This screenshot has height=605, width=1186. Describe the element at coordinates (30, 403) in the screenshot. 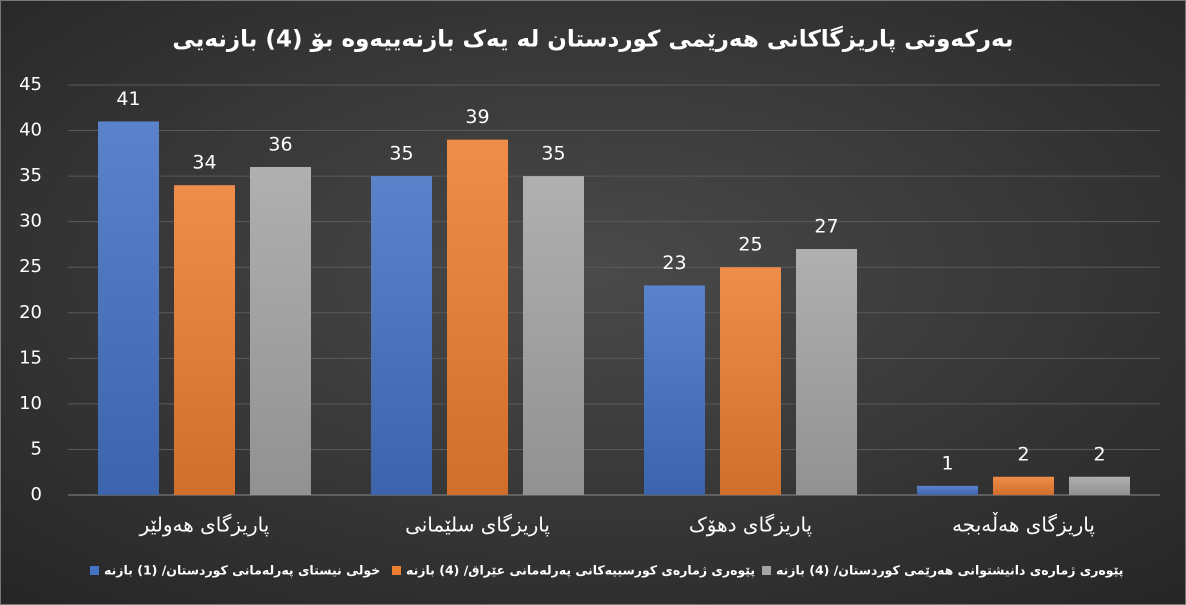

I see `y-tick-label: 10` at that location.